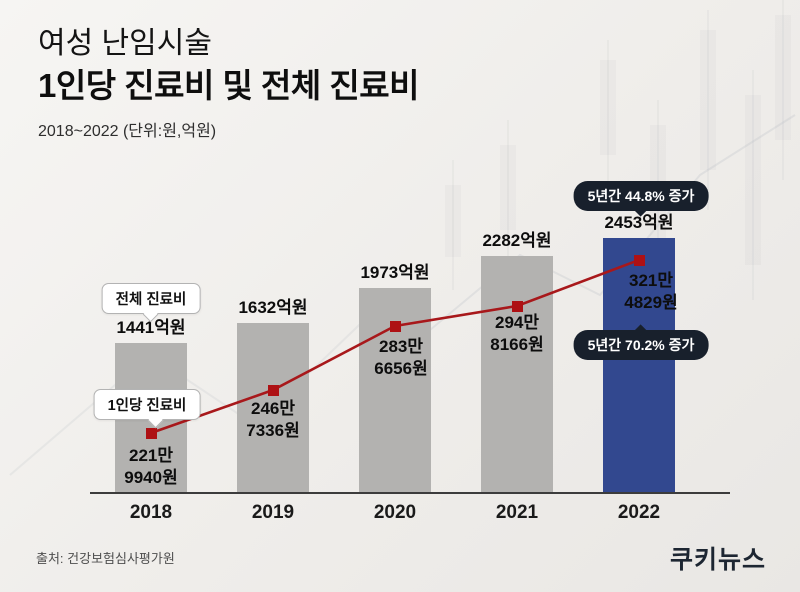 This screenshot has height=592, width=800. Describe the element at coordinates (273, 390) in the screenshot. I see `line-marker-2019` at that location.